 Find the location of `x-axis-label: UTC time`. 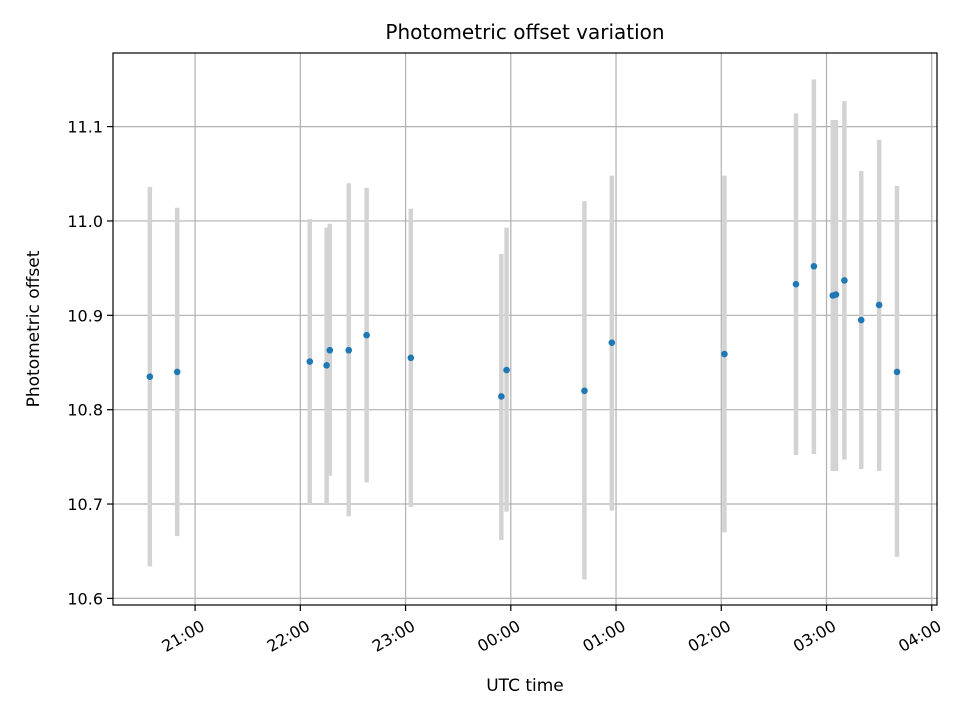

x-axis-label: UTC time is located at coordinates (525, 686).